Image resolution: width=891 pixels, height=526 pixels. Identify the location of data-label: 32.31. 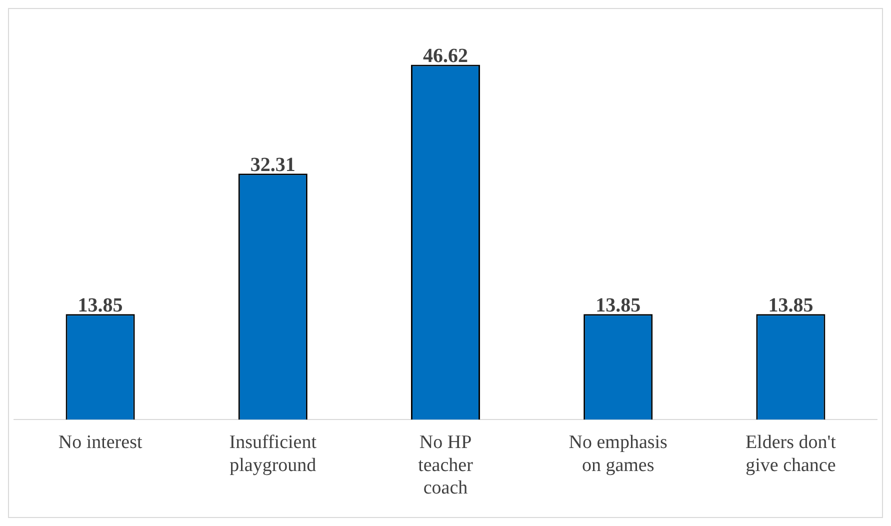
(273, 165).